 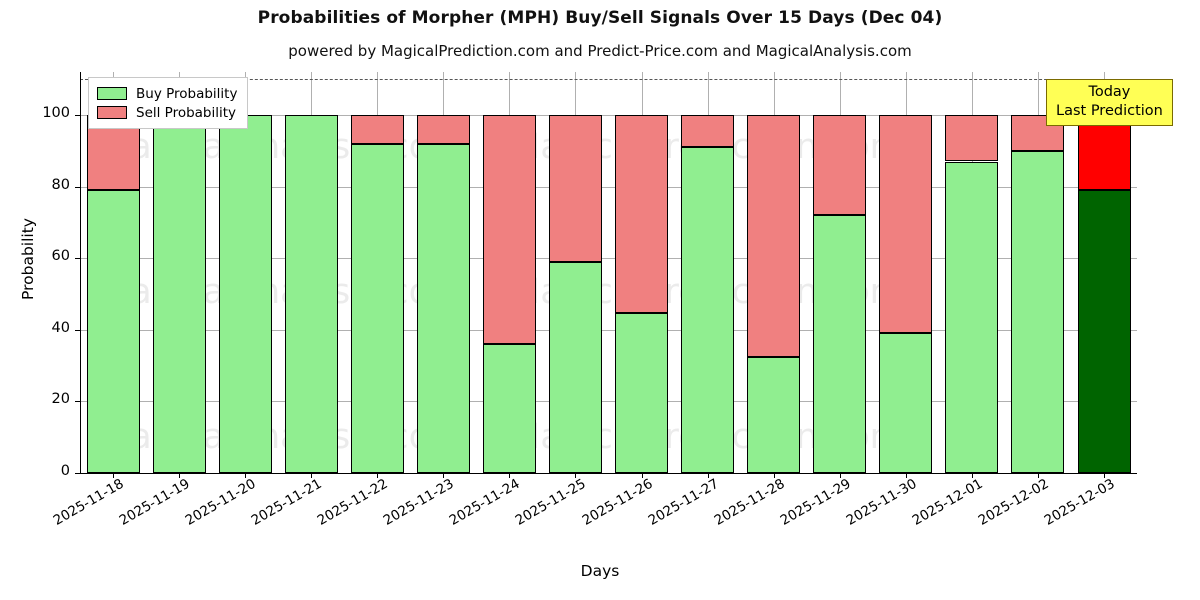 What do you see at coordinates (600, 571) in the screenshot?
I see `x-axis-label: Days` at bounding box center [600, 571].